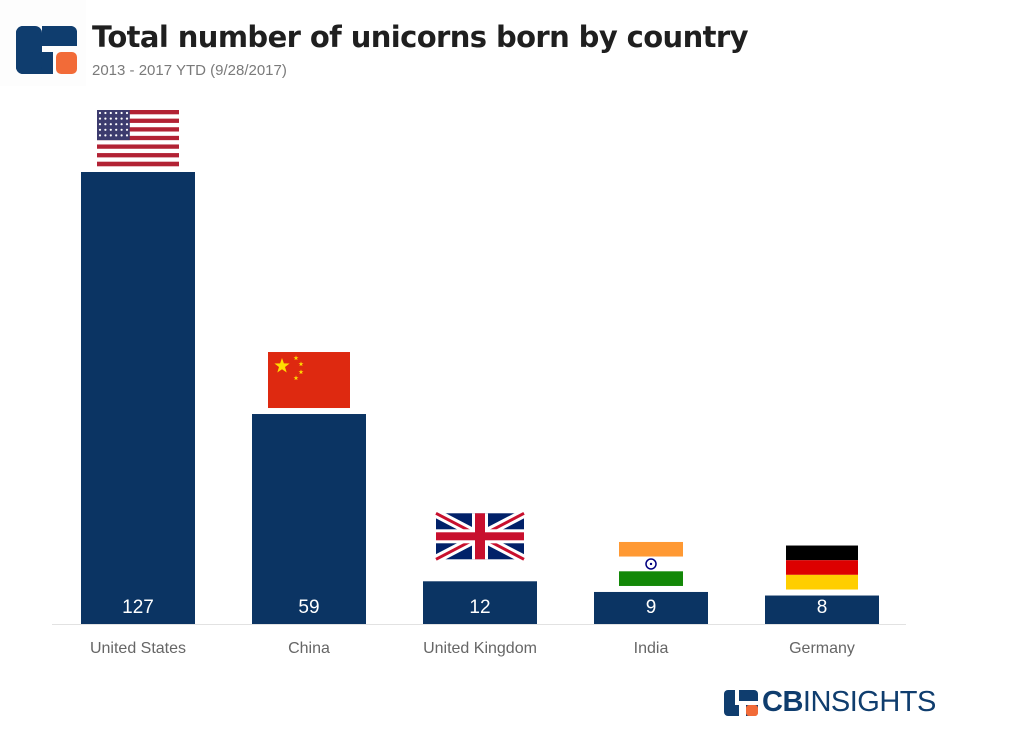 This screenshot has height=733, width=1024. Describe the element at coordinates (480, 648) in the screenshot. I see `category-label: United Kingdom` at that location.